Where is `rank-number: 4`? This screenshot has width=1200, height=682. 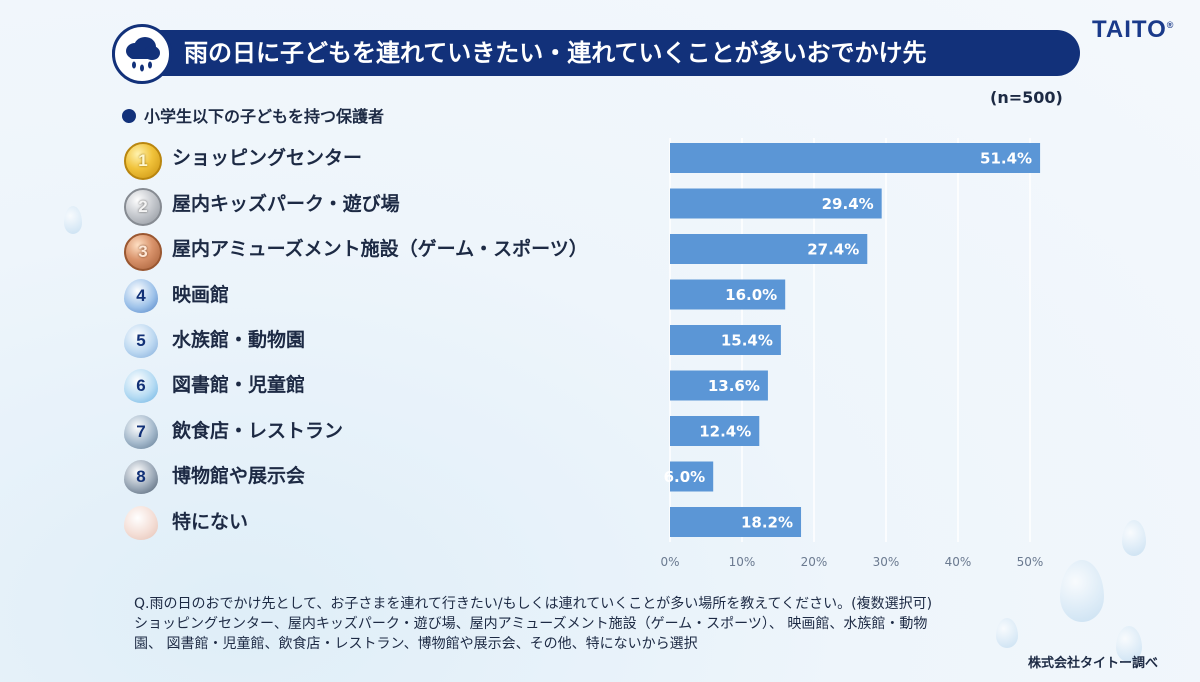
rank-number: 4 is located at coordinates (141, 295).